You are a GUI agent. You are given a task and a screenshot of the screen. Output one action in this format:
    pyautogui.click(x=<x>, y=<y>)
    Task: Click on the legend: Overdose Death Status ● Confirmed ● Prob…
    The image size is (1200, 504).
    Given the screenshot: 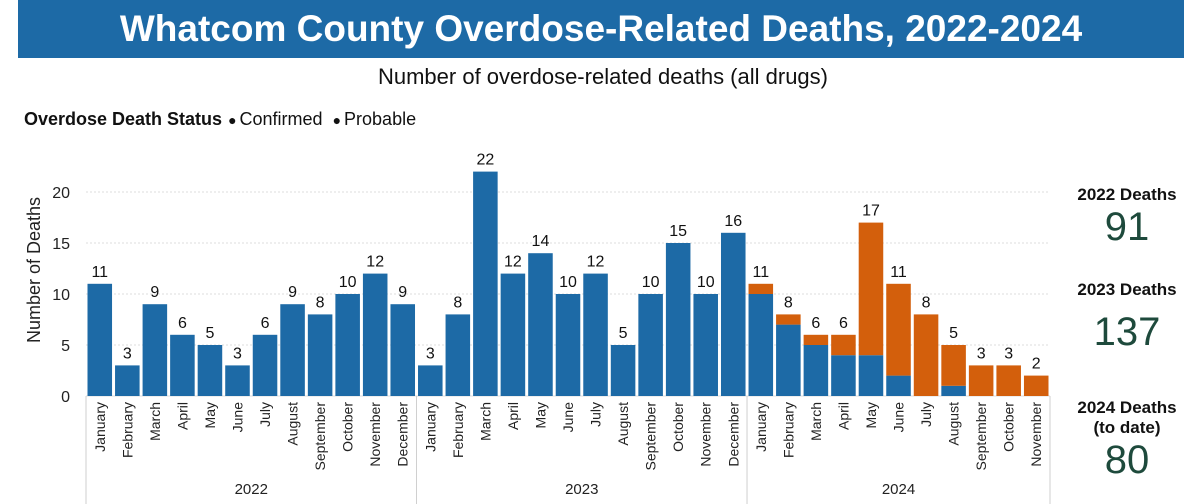 What is the action you would take?
    pyautogui.click(x=225, y=119)
    